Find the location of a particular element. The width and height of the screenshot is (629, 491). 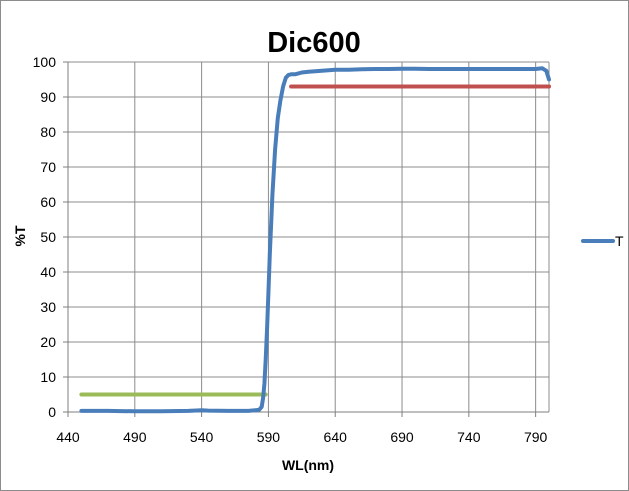

chart-title: Dic600 is located at coordinates (314, 43).